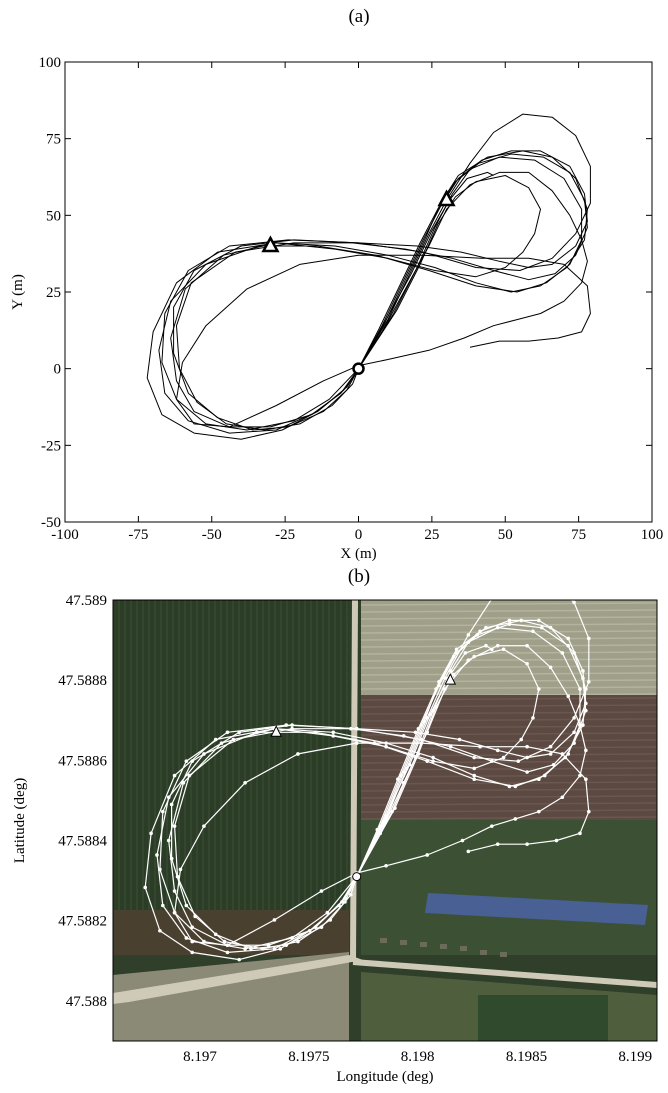 The height and width of the screenshot is (1093, 668). What do you see at coordinates (50, 63) in the screenshot?
I see `y-tick-label: 100` at bounding box center [50, 63].